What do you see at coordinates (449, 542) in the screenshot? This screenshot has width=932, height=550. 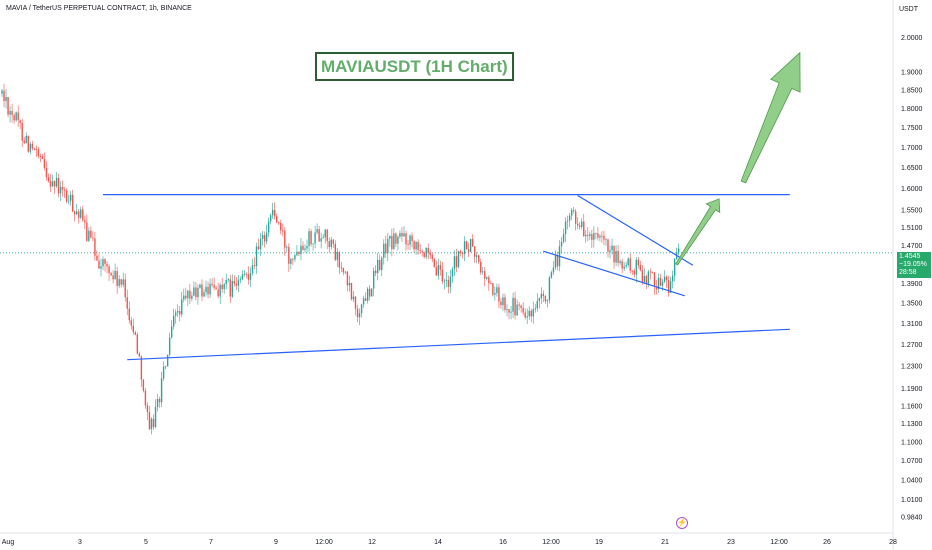 I see `time-axis: Aug 3 5 7 9 12:00 12 14 16 12:00 19 21 23 12:00 26 28` at bounding box center [449, 542].